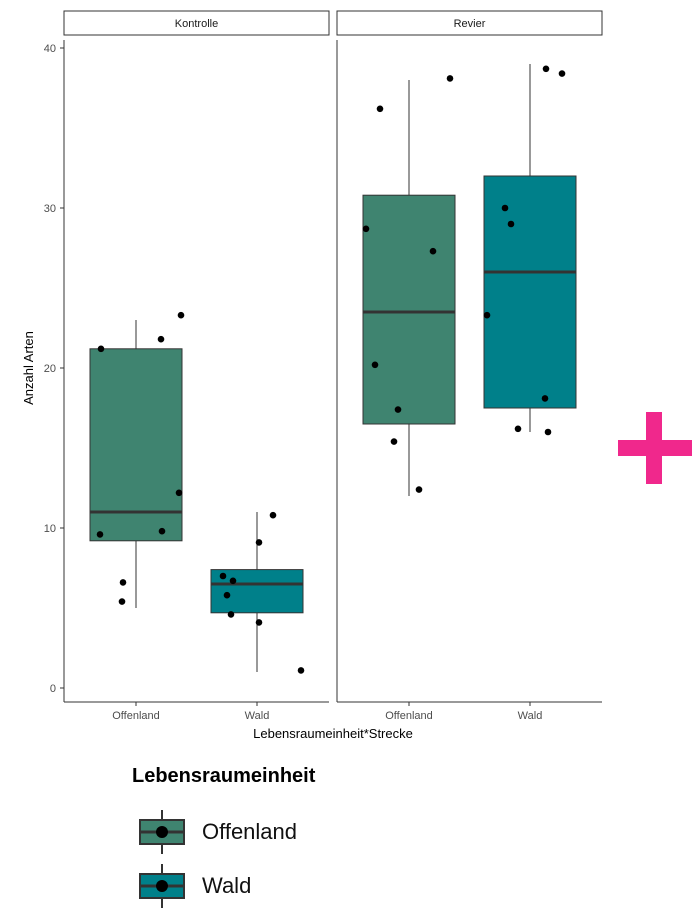 The width and height of the screenshot is (692, 915). I want to click on legend-label-wald: Wald, so click(227, 885).